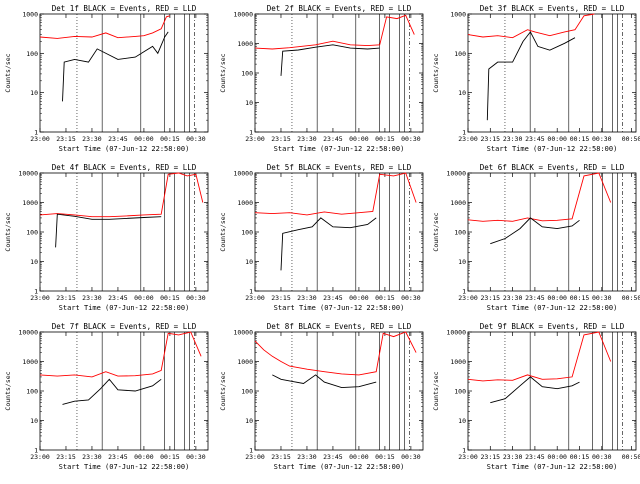 Image resolution: width=640 pixels, height=484 pixels. Describe the element at coordinates (124, 167) in the screenshot. I see `chart-title: Det 4f BLACK = Events, RED = LLD` at that location.